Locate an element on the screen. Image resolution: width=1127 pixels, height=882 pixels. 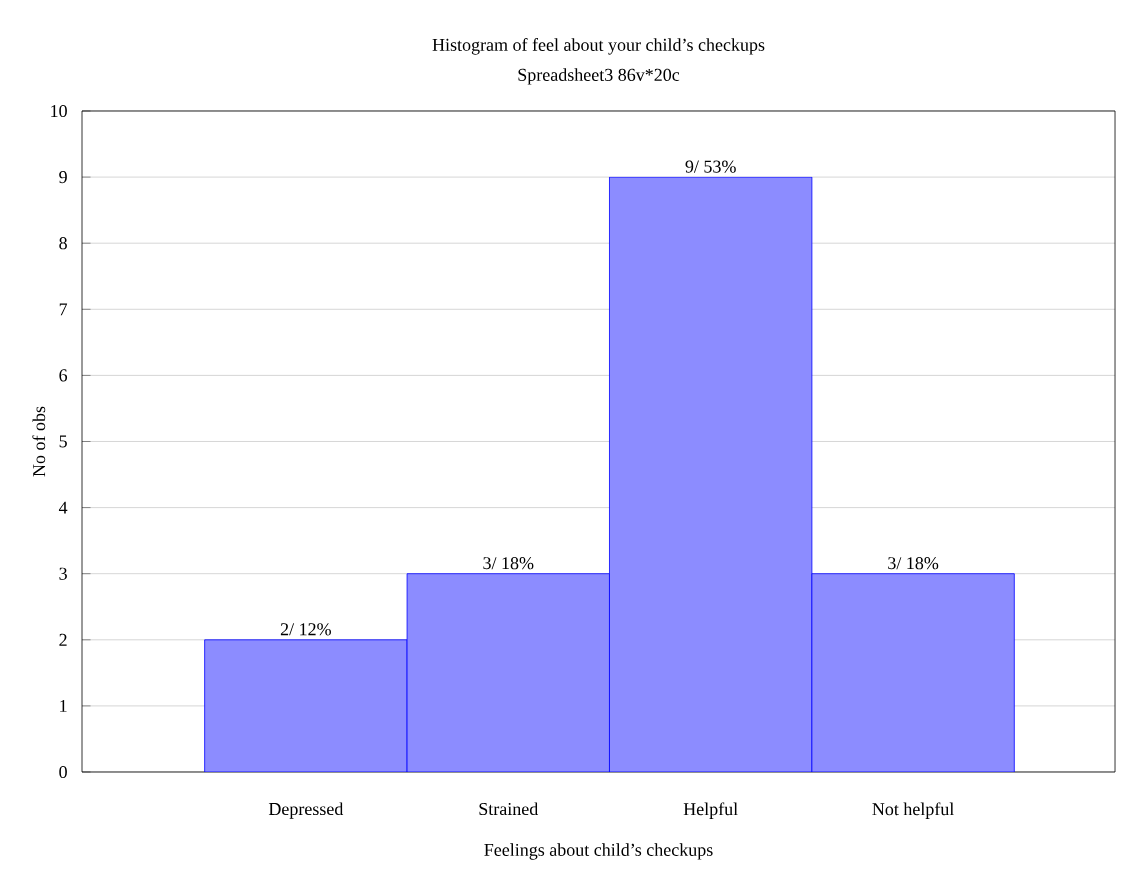
y-tick-label: 6 is located at coordinates (63, 375).